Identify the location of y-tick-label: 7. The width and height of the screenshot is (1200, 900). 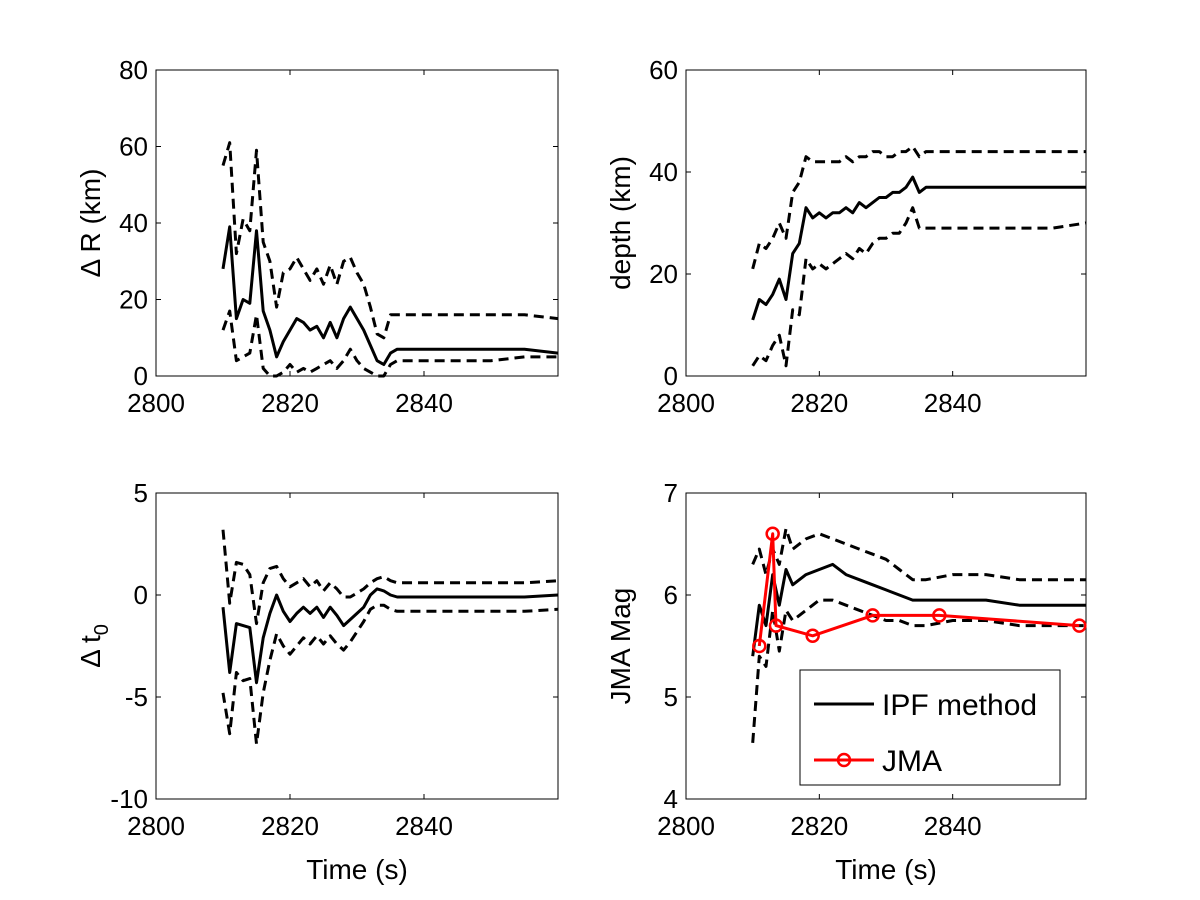
(671, 493).